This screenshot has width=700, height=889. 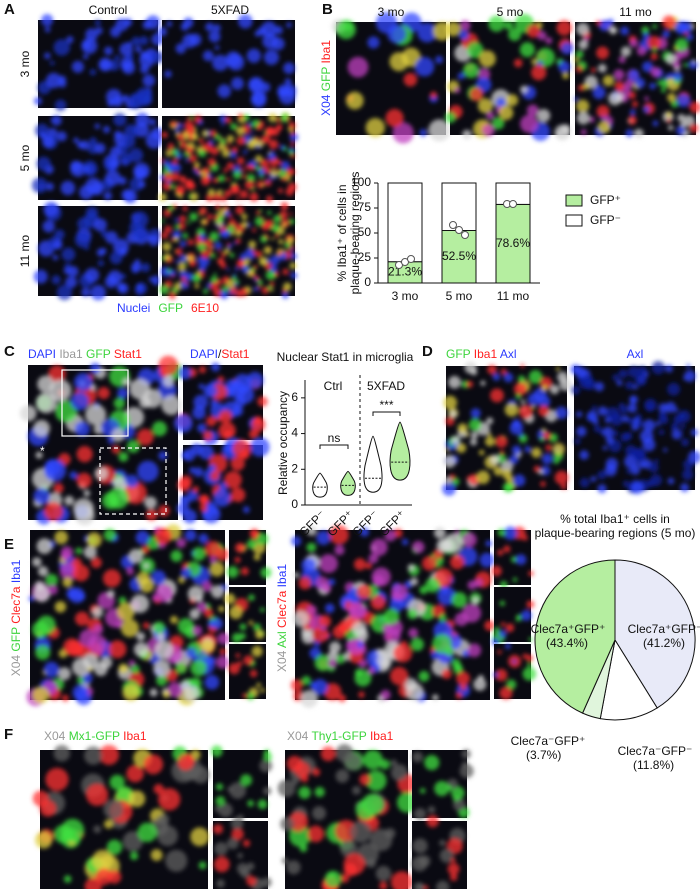 What do you see at coordinates (25, 157) in the screenshot?
I see `row-label: 5 mo` at bounding box center [25, 157].